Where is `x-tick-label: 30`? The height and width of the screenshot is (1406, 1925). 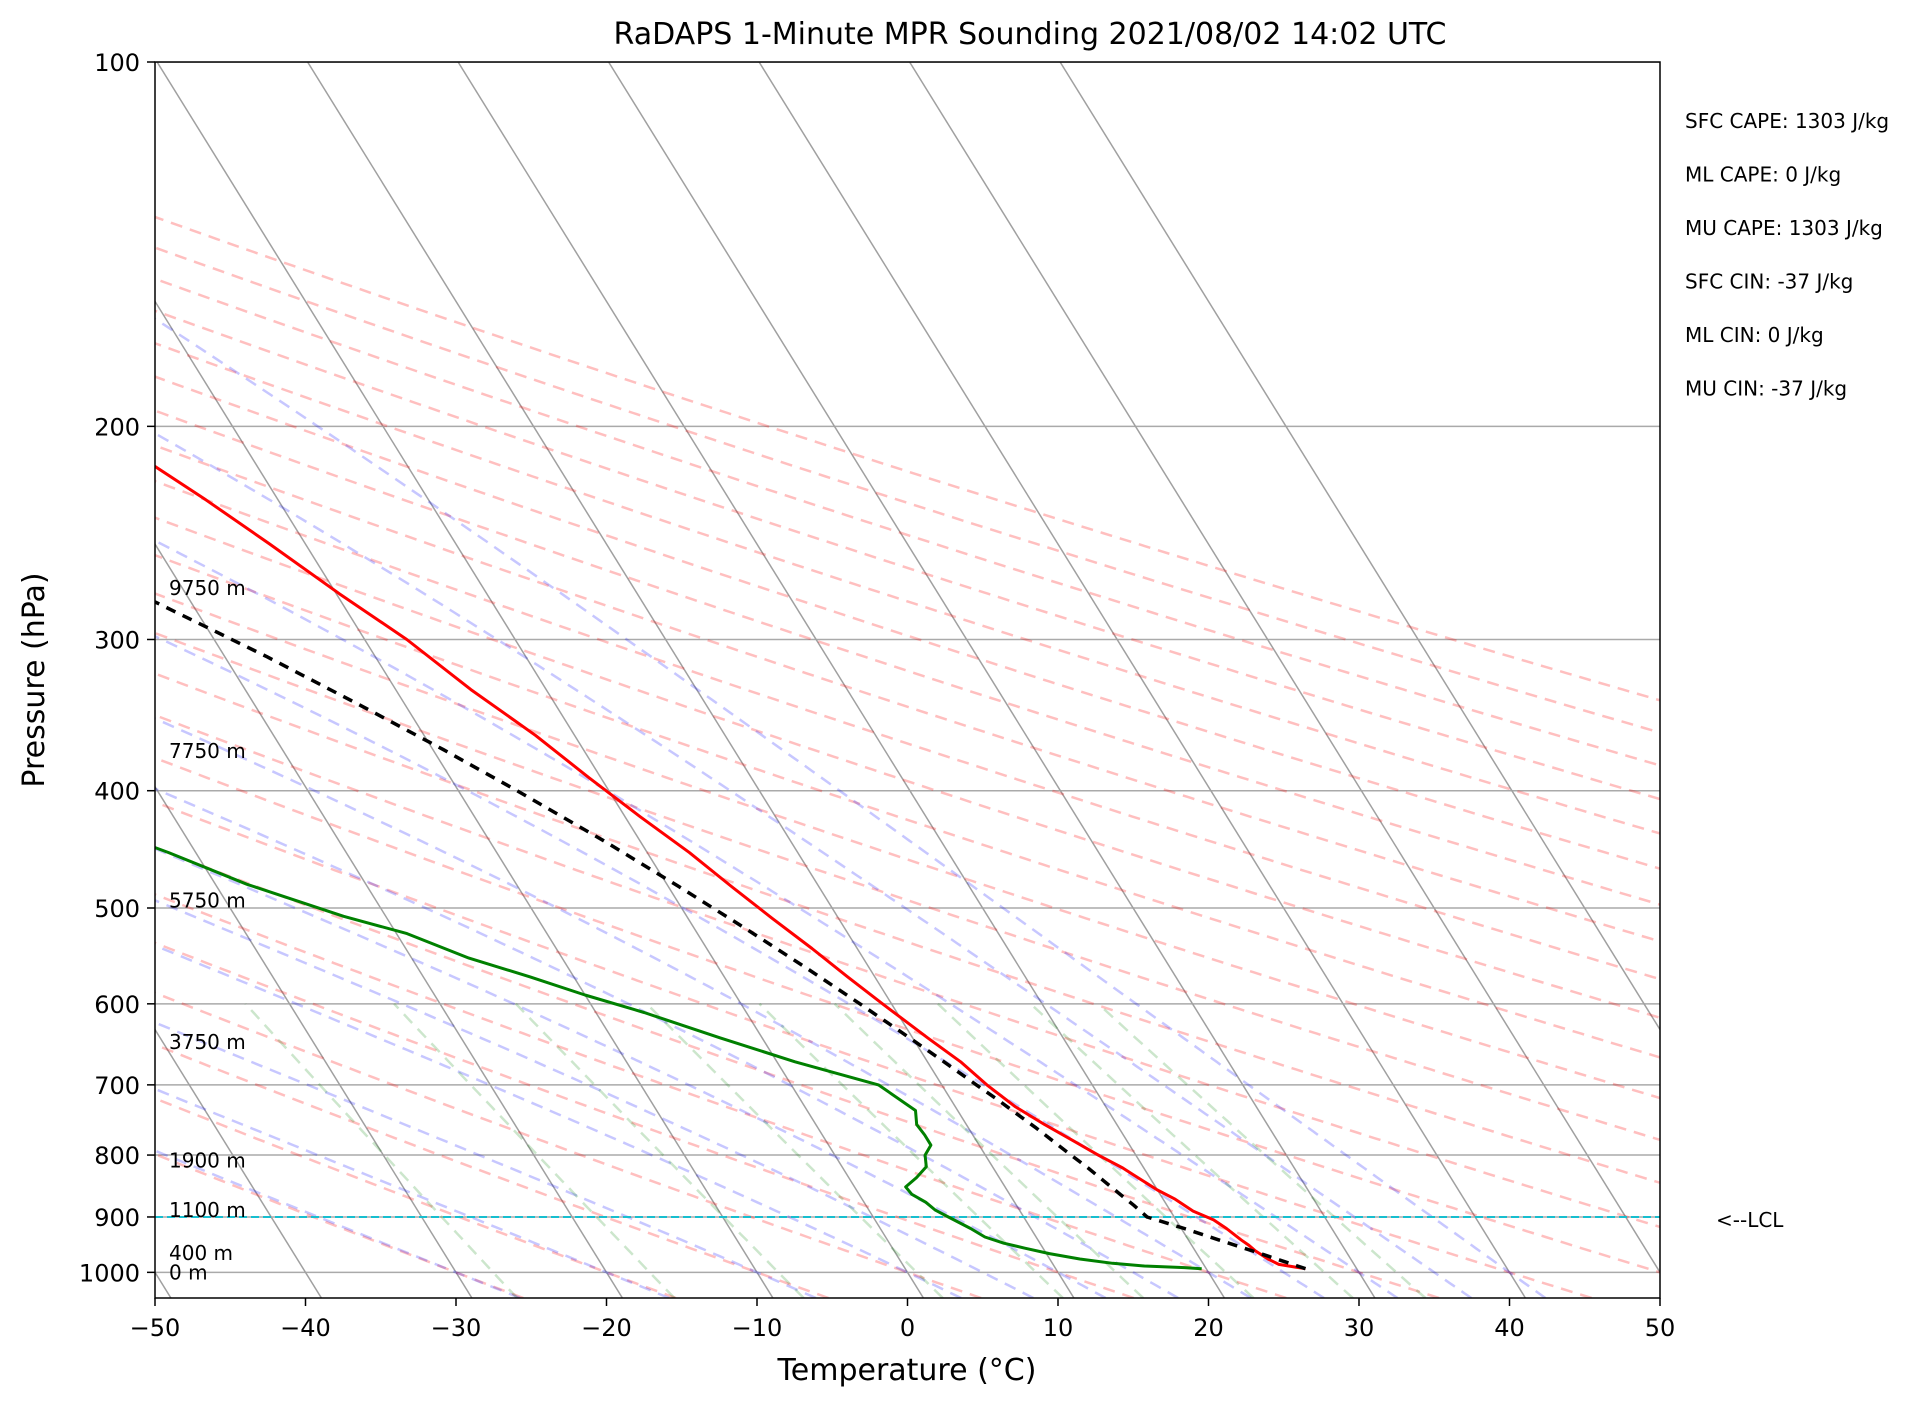 x-tick-label: 30 is located at coordinates (1359, 1328).